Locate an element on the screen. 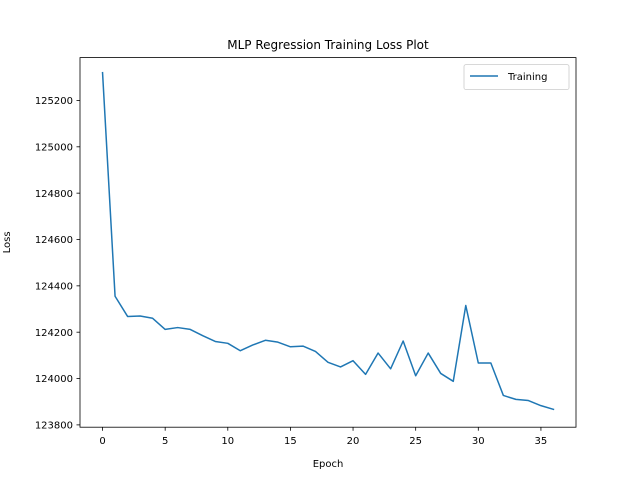  x-tick-label: 0 is located at coordinates (102, 441).